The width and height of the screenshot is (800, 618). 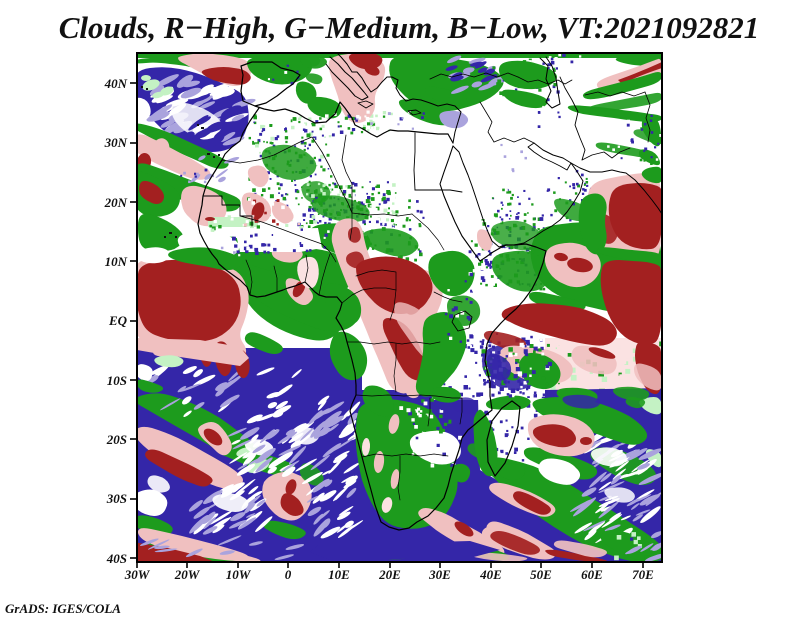 What do you see at coordinates (116, 439) in the screenshot?
I see `svg-text: 20S` at bounding box center [116, 439].